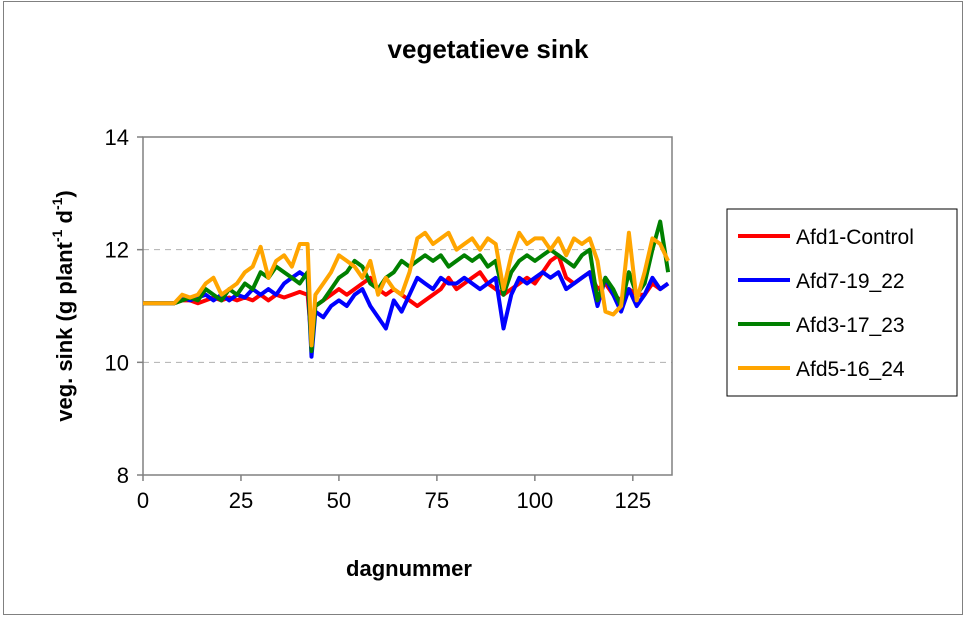 Image resolution: width=966 pixels, height=618 pixels. I want to click on series-lines, so click(407, 289).